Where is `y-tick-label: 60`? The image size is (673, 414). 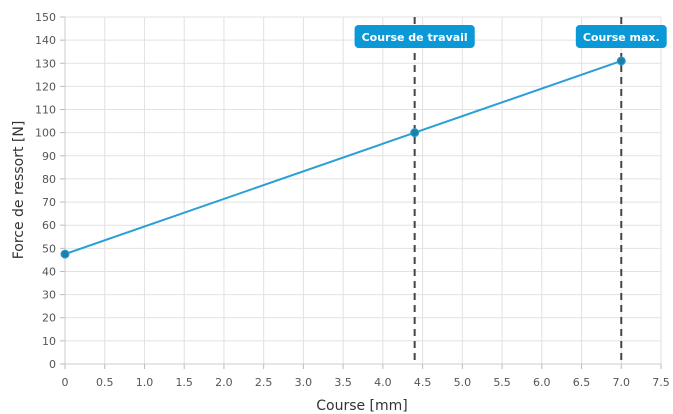 y-tick-label: 60 is located at coordinates (49, 225).